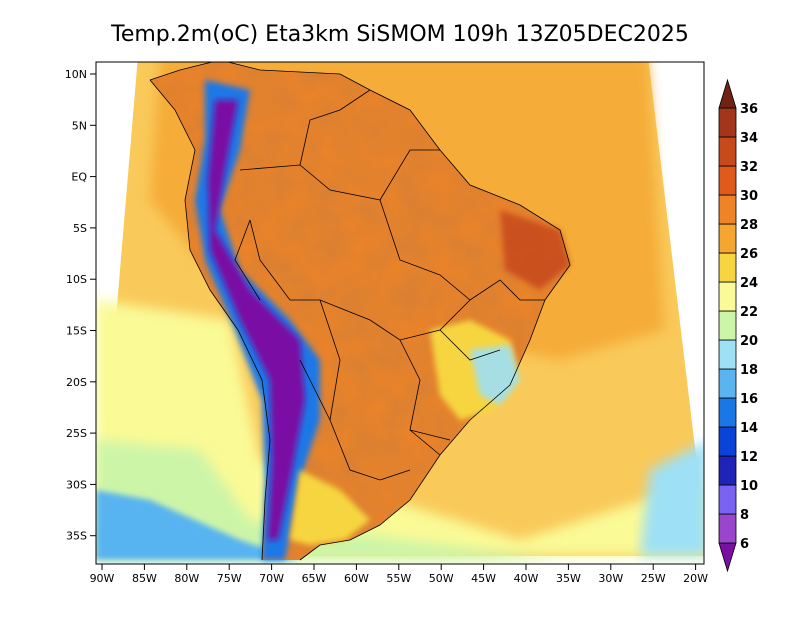  What do you see at coordinates (229, 578) in the screenshot?
I see `lon-tick-label: 75W` at bounding box center [229, 578].